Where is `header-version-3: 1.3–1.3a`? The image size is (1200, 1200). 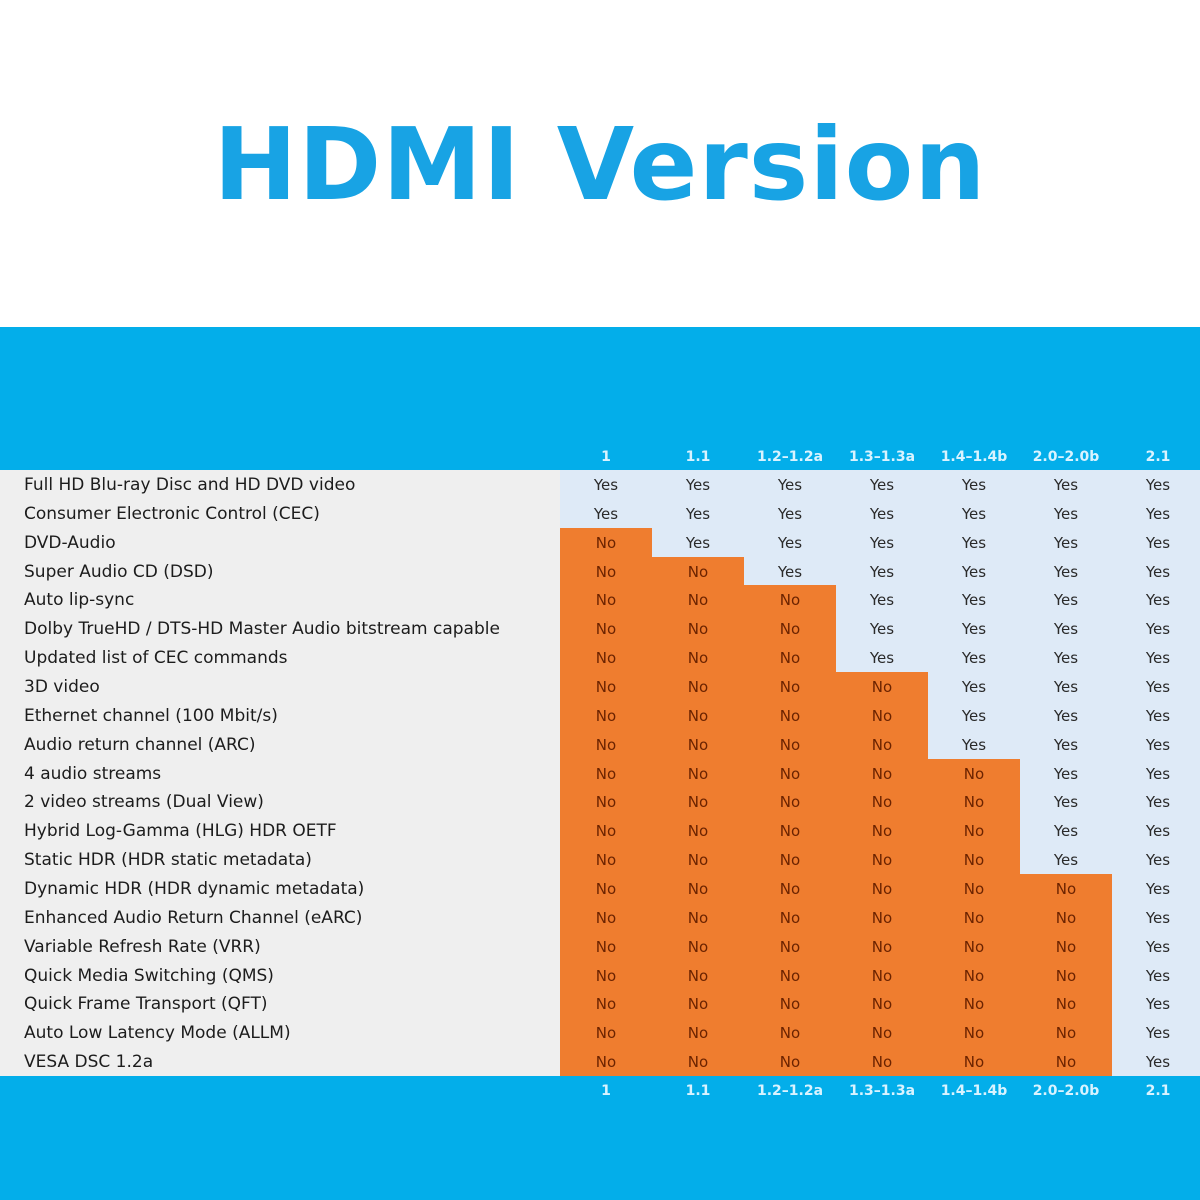 header-version-3: 1.3–1.3a is located at coordinates (882, 457).